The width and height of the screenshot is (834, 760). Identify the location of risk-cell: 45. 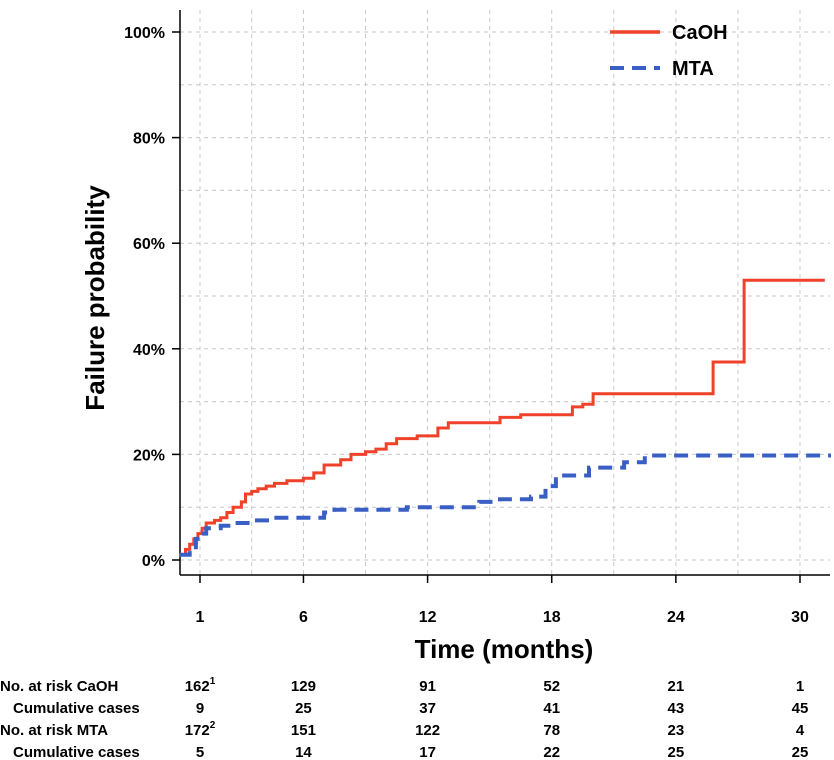
(800, 708).